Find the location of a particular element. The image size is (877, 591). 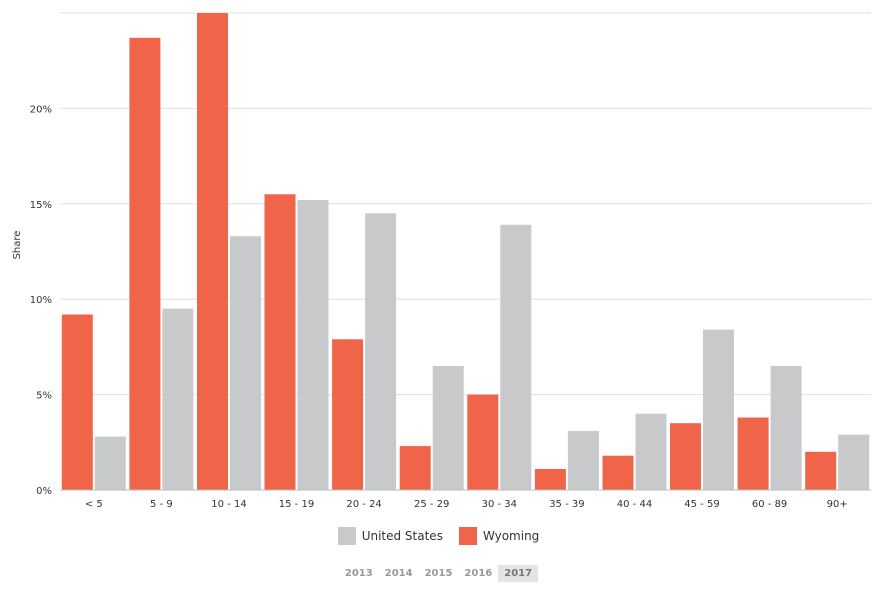

x-tick-label: 35 - 39 is located at coordinates (566, 504).